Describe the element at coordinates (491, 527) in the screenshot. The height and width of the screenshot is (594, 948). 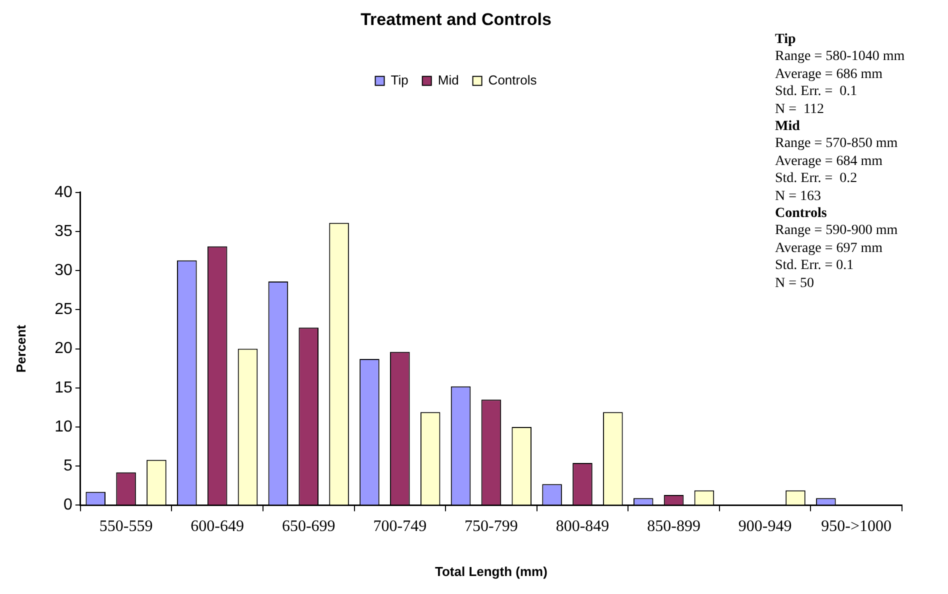
I see `x-tick-label: 750-799` at that location.